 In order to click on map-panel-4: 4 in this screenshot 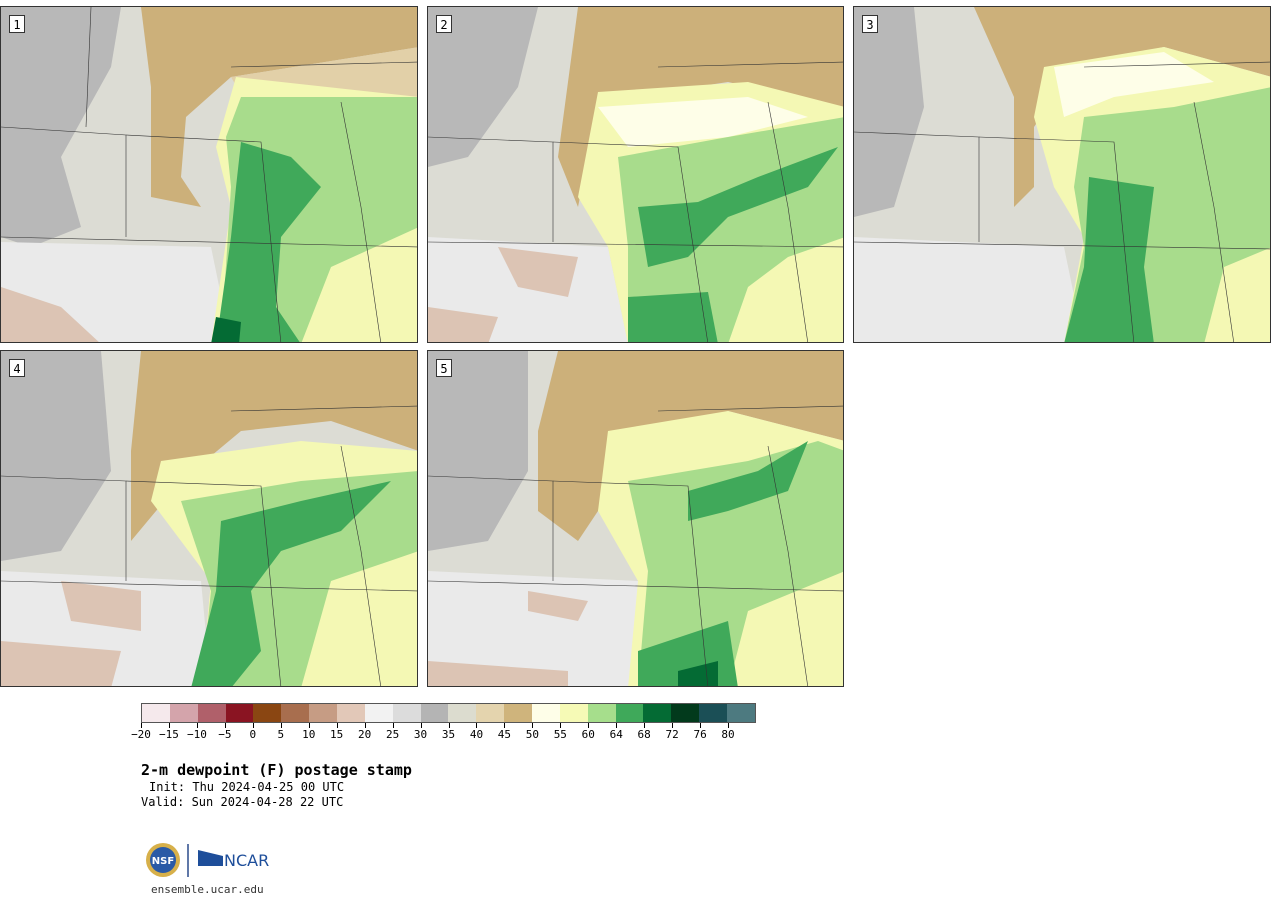, I will do `click(209, 518)`.